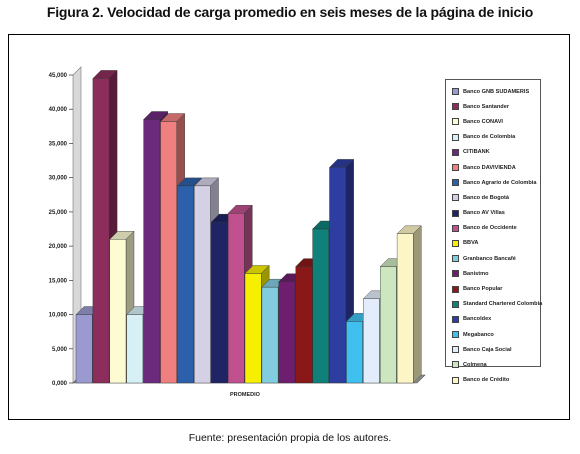 The image size is (580, 454). What do you see at coordinates (496, 364) in the screenshot?
I see `legend-item: Colmena` at bounding box center [496, 364].